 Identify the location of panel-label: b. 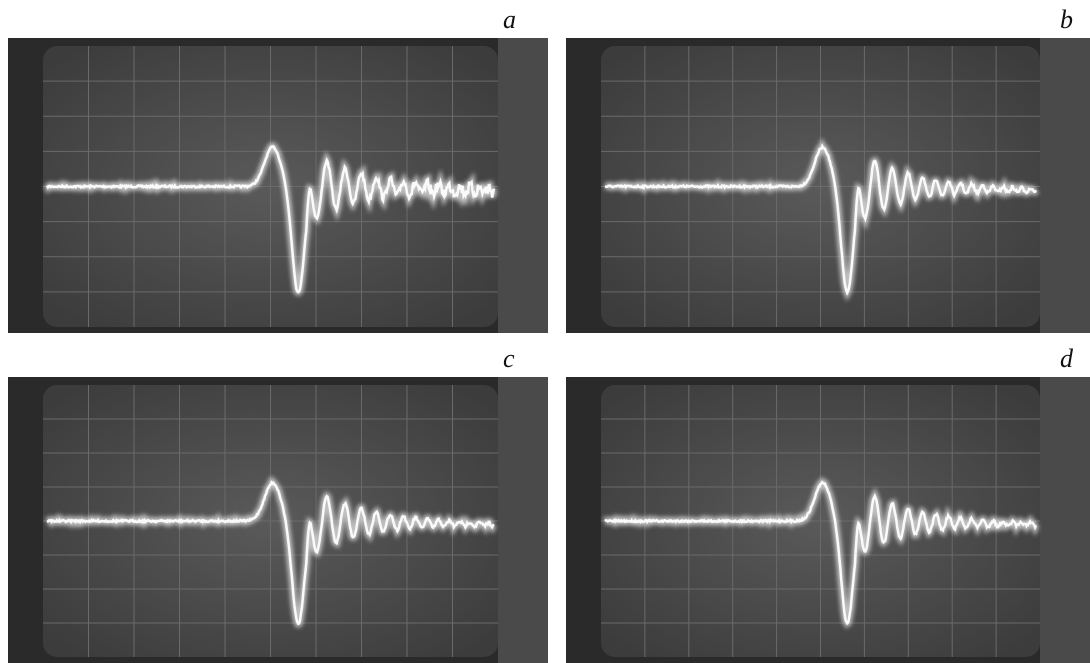
(1066, 19).